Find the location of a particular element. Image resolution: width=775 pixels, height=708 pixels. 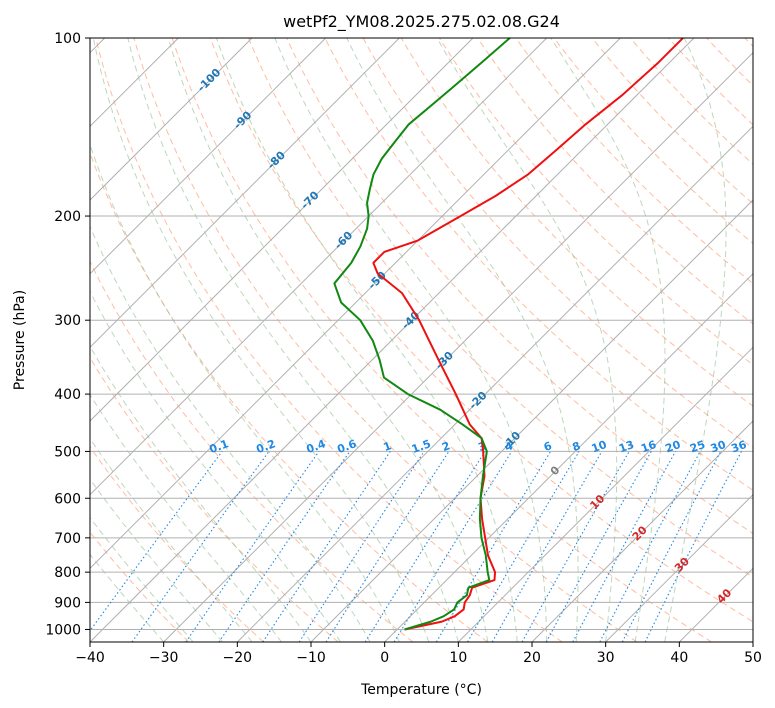

mixing-ratio-label: 8 is located at coordinates (577, 446).